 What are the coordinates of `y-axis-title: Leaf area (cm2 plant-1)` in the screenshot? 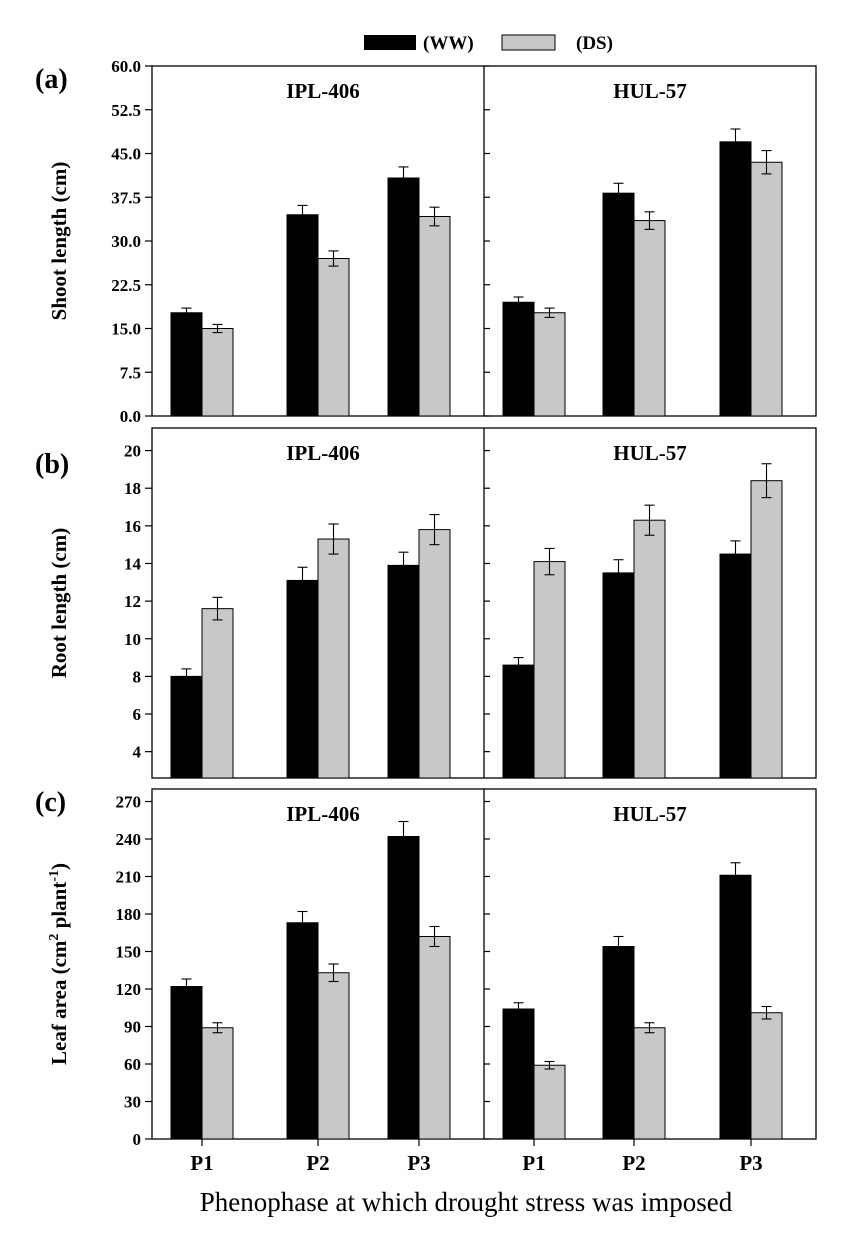 It's located at (59, 964).